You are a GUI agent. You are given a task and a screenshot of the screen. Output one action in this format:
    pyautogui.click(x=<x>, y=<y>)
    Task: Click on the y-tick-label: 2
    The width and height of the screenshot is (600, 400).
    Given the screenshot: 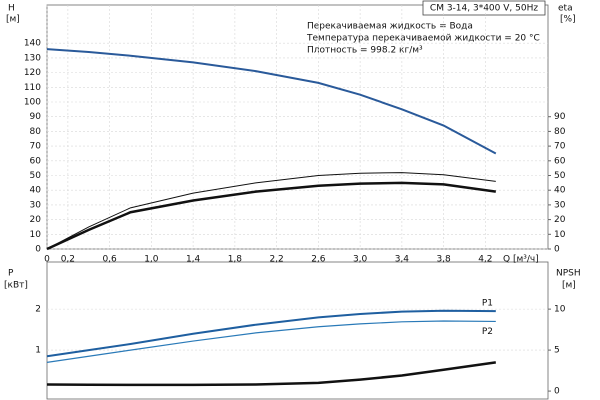 What is the action you would take?
    pyautogui.click(x=38, y=310)
    